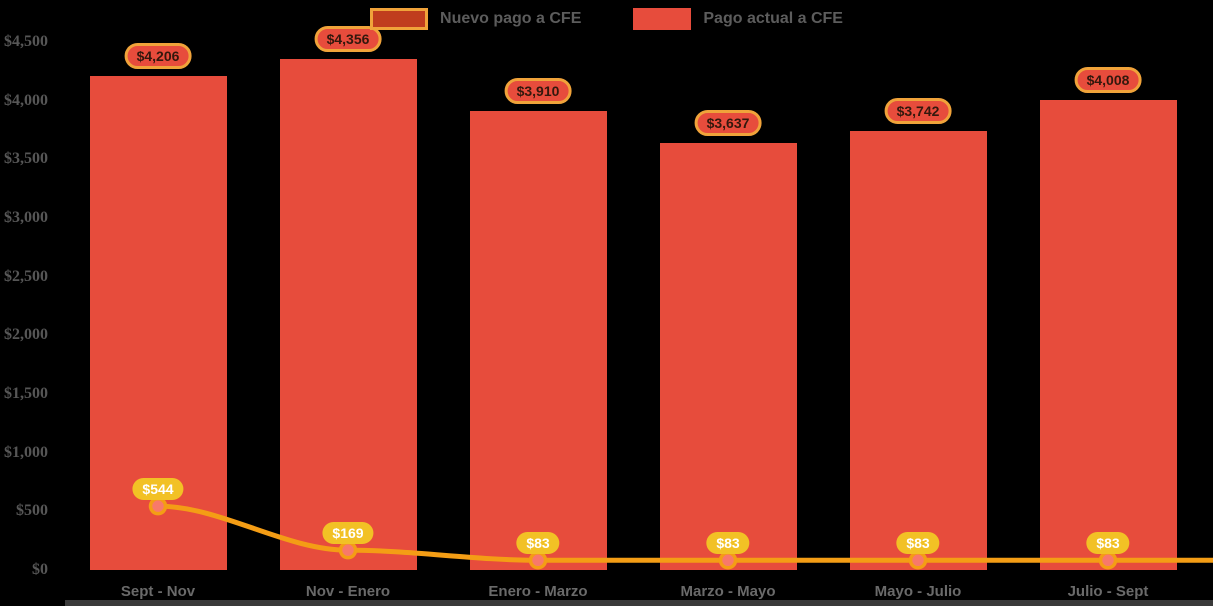 This screenshot has height=606, width=1213. What do you see at coordinates (26, 100) in the screenshot?
I see `y-tick-label: $4,000` at bounding box center [26, 100].